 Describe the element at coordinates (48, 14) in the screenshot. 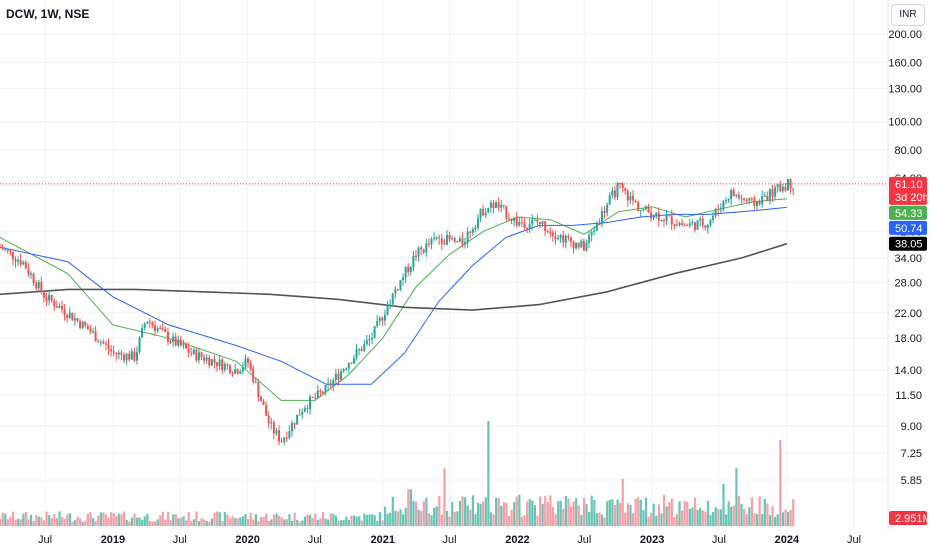

I see `symbol-title: DCW, 1W, NSE` at that location.